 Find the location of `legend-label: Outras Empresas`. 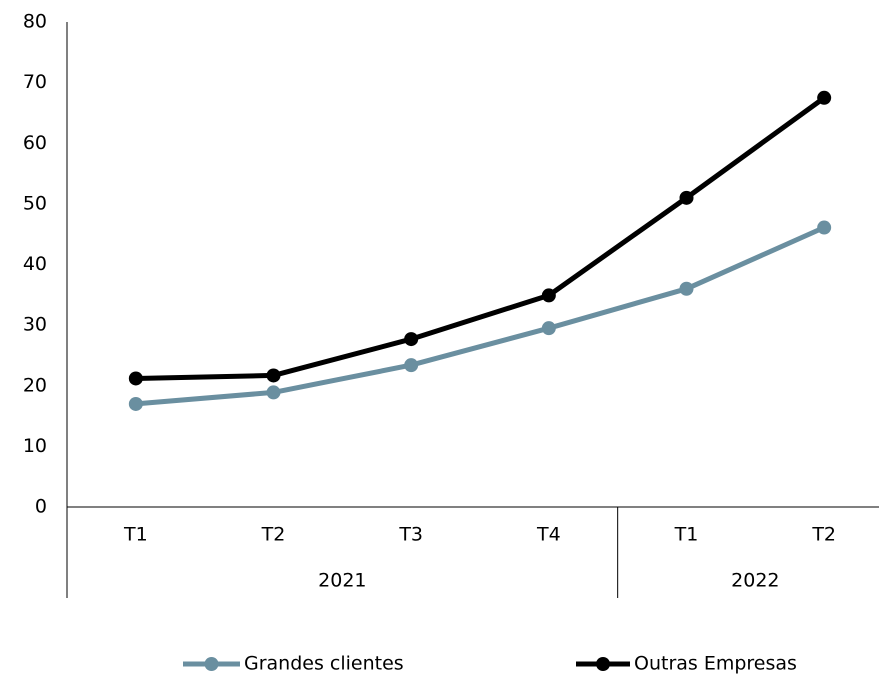

legend-label: Outras Empresas is located at coordinates (715, 663).